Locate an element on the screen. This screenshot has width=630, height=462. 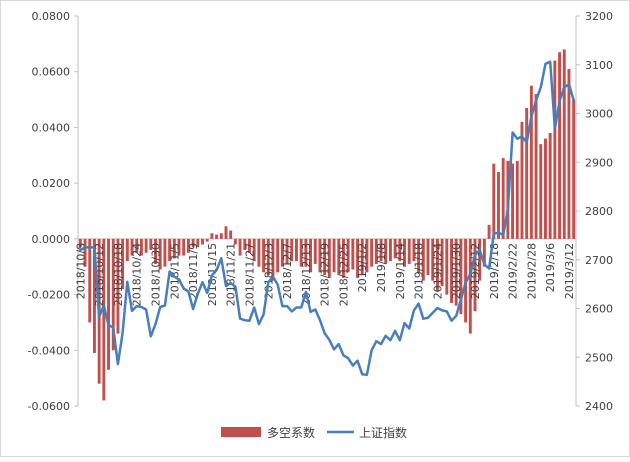
left-tick-label: 0.0000 is located at coordinates (51, 239).